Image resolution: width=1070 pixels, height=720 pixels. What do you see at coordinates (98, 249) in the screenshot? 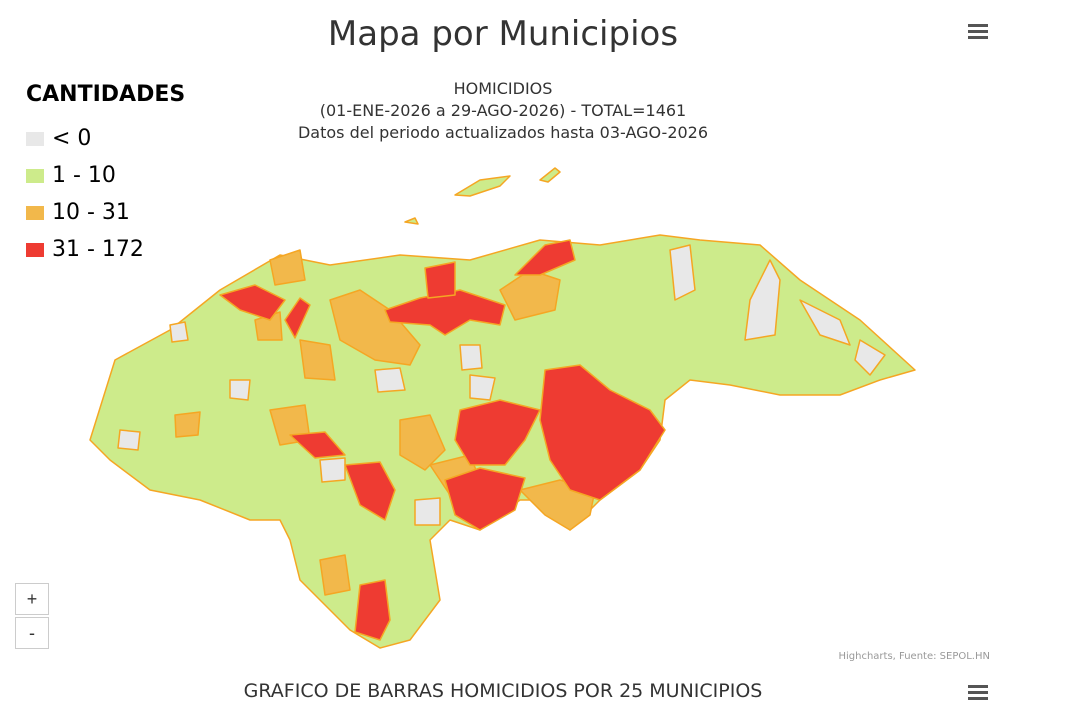
I see `legend-label: 31 - 172` at bounding box center [98, 249].